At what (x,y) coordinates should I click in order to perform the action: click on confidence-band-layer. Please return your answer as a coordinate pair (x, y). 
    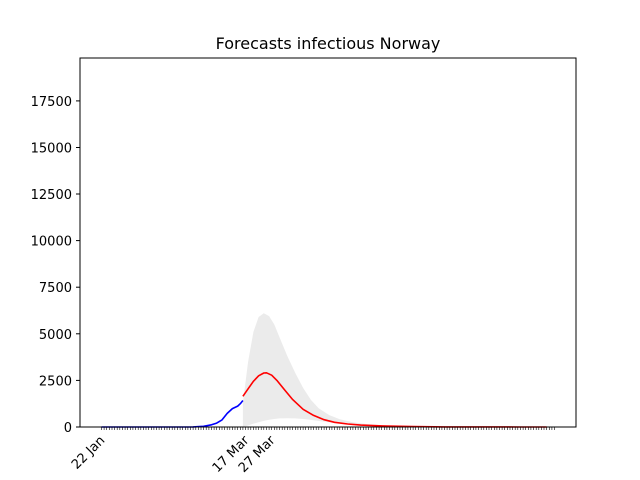
    Looking at the image, I should click on (394, 370).